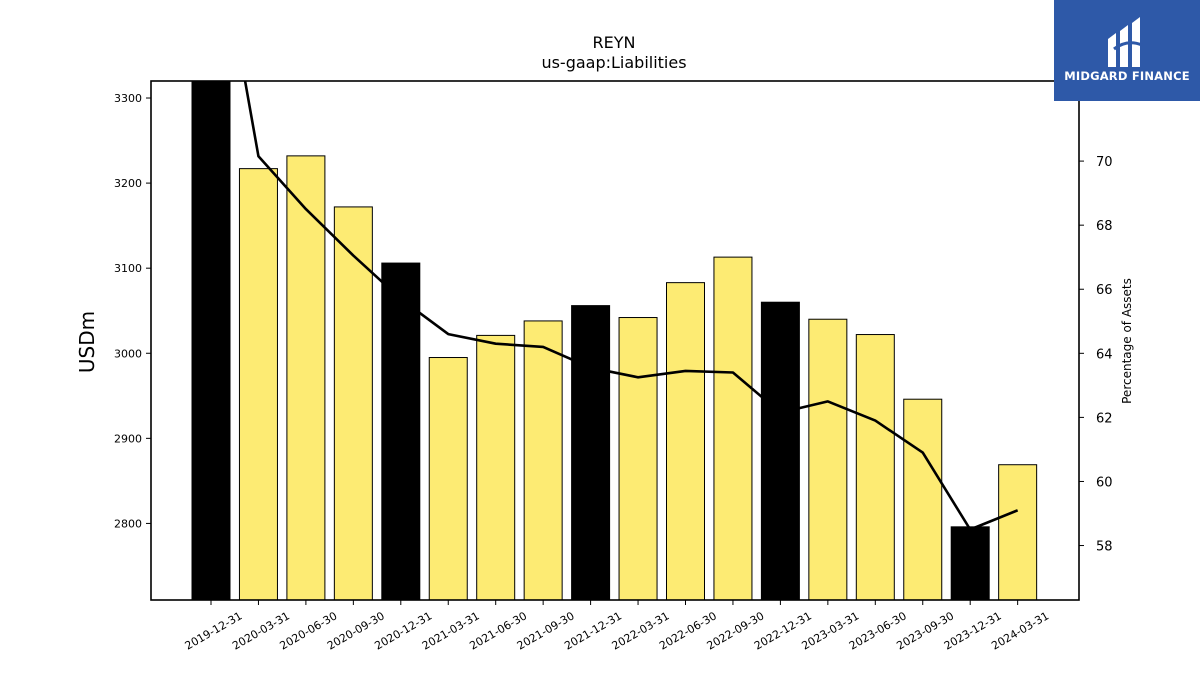 The image size is (1200, 675). I want to click on y2-tick-label-66: 66, so click(1104, 290).